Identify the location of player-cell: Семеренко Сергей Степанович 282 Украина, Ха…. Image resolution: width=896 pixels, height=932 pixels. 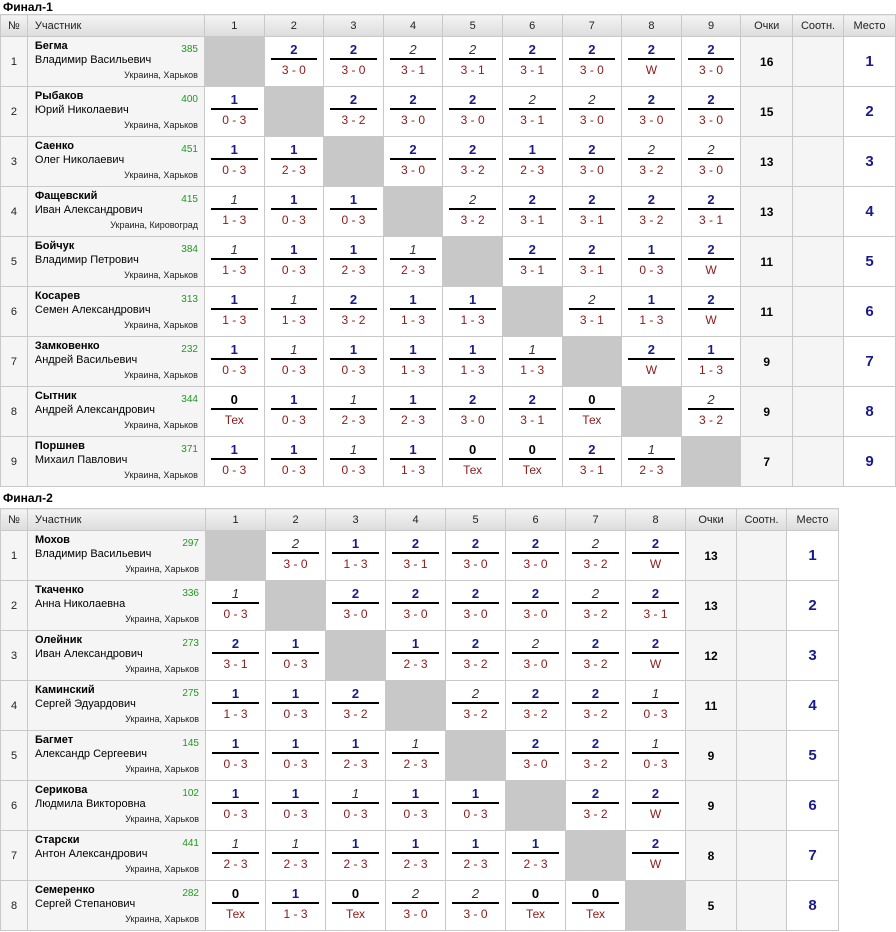
(116, 905).